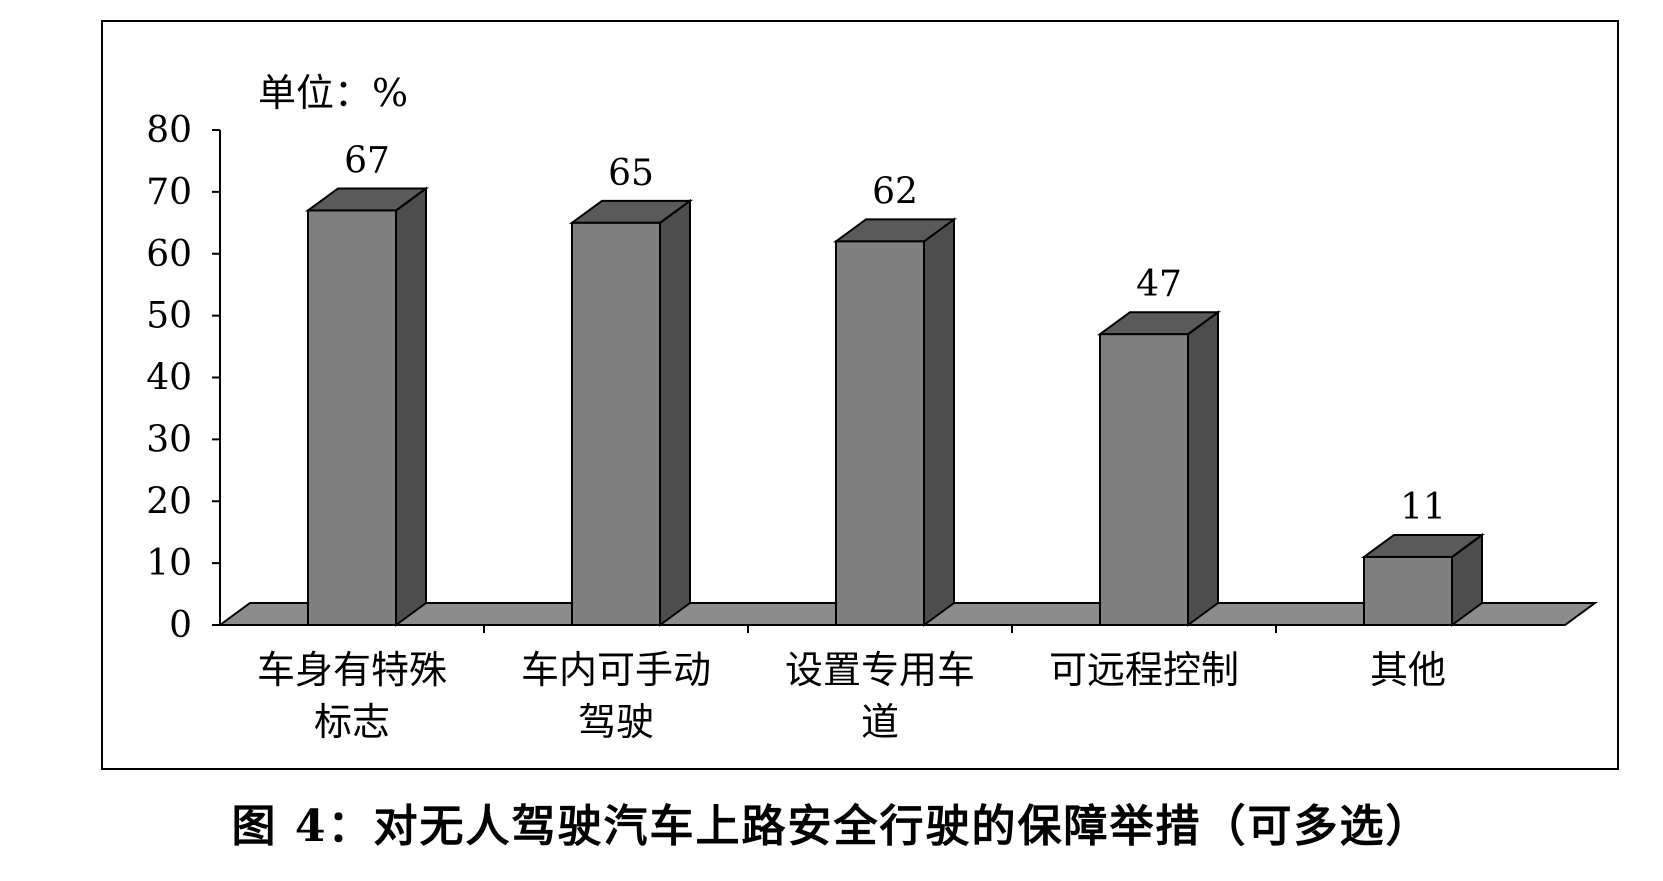 The image size is (1663, 881). Describe the element at coordinates (1423, 507) in the screenshot. I see `data-label: 11` at that location.